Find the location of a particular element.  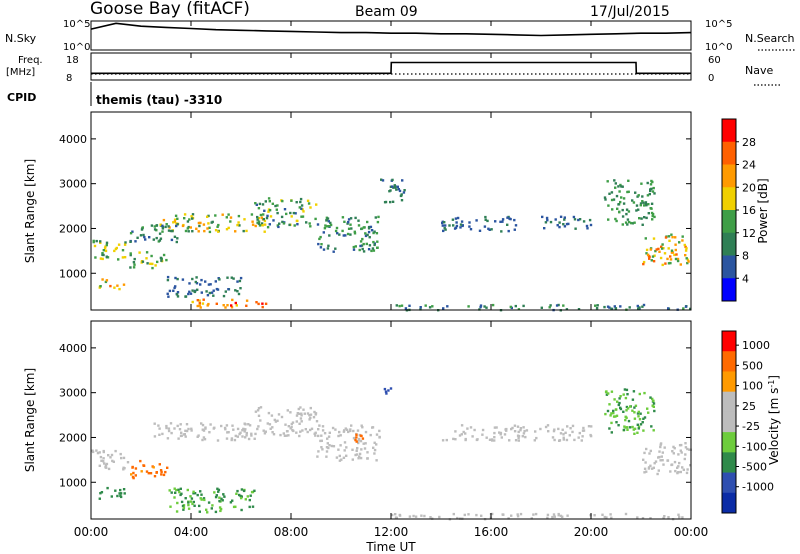

date-label: 17/Jul/2015 is located at coordinates (630, 12).